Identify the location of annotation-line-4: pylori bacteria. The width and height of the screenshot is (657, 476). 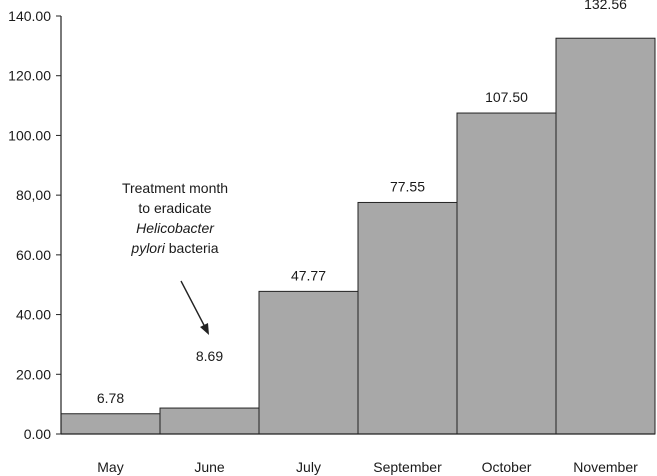
(174, 248).